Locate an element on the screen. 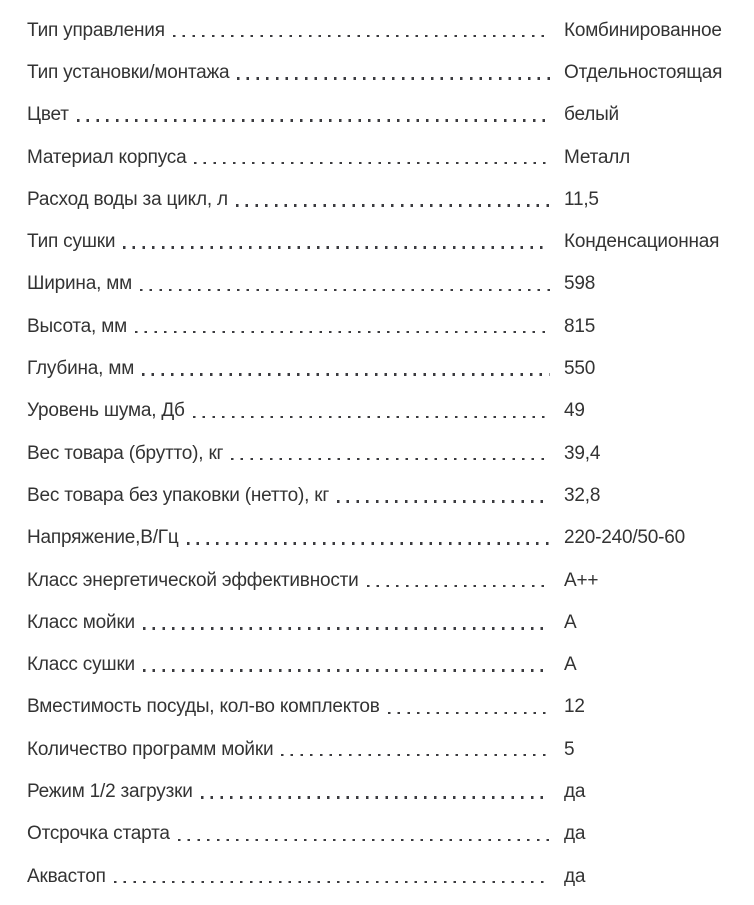 The height and width of the screenshot is (905, 754). spec-label: Ширина, мм is located at coordinates (79, 284).